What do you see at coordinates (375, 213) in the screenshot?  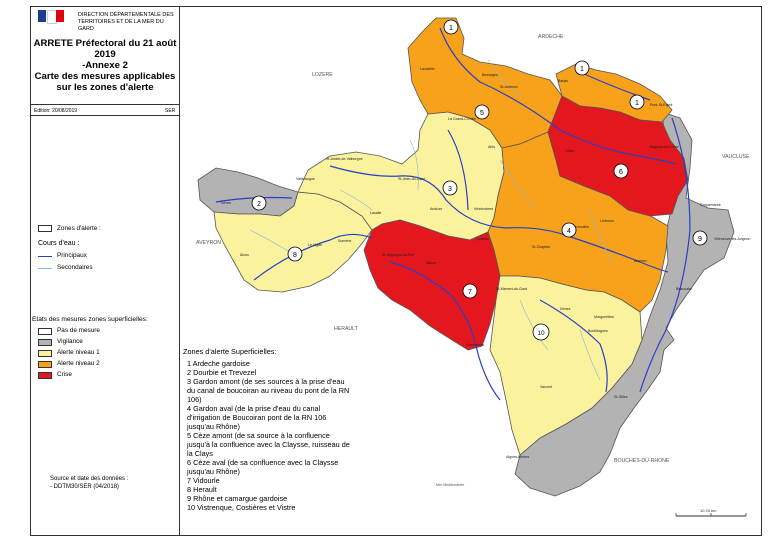 I see `town: Lasalle` at bounding box center [375, 213].